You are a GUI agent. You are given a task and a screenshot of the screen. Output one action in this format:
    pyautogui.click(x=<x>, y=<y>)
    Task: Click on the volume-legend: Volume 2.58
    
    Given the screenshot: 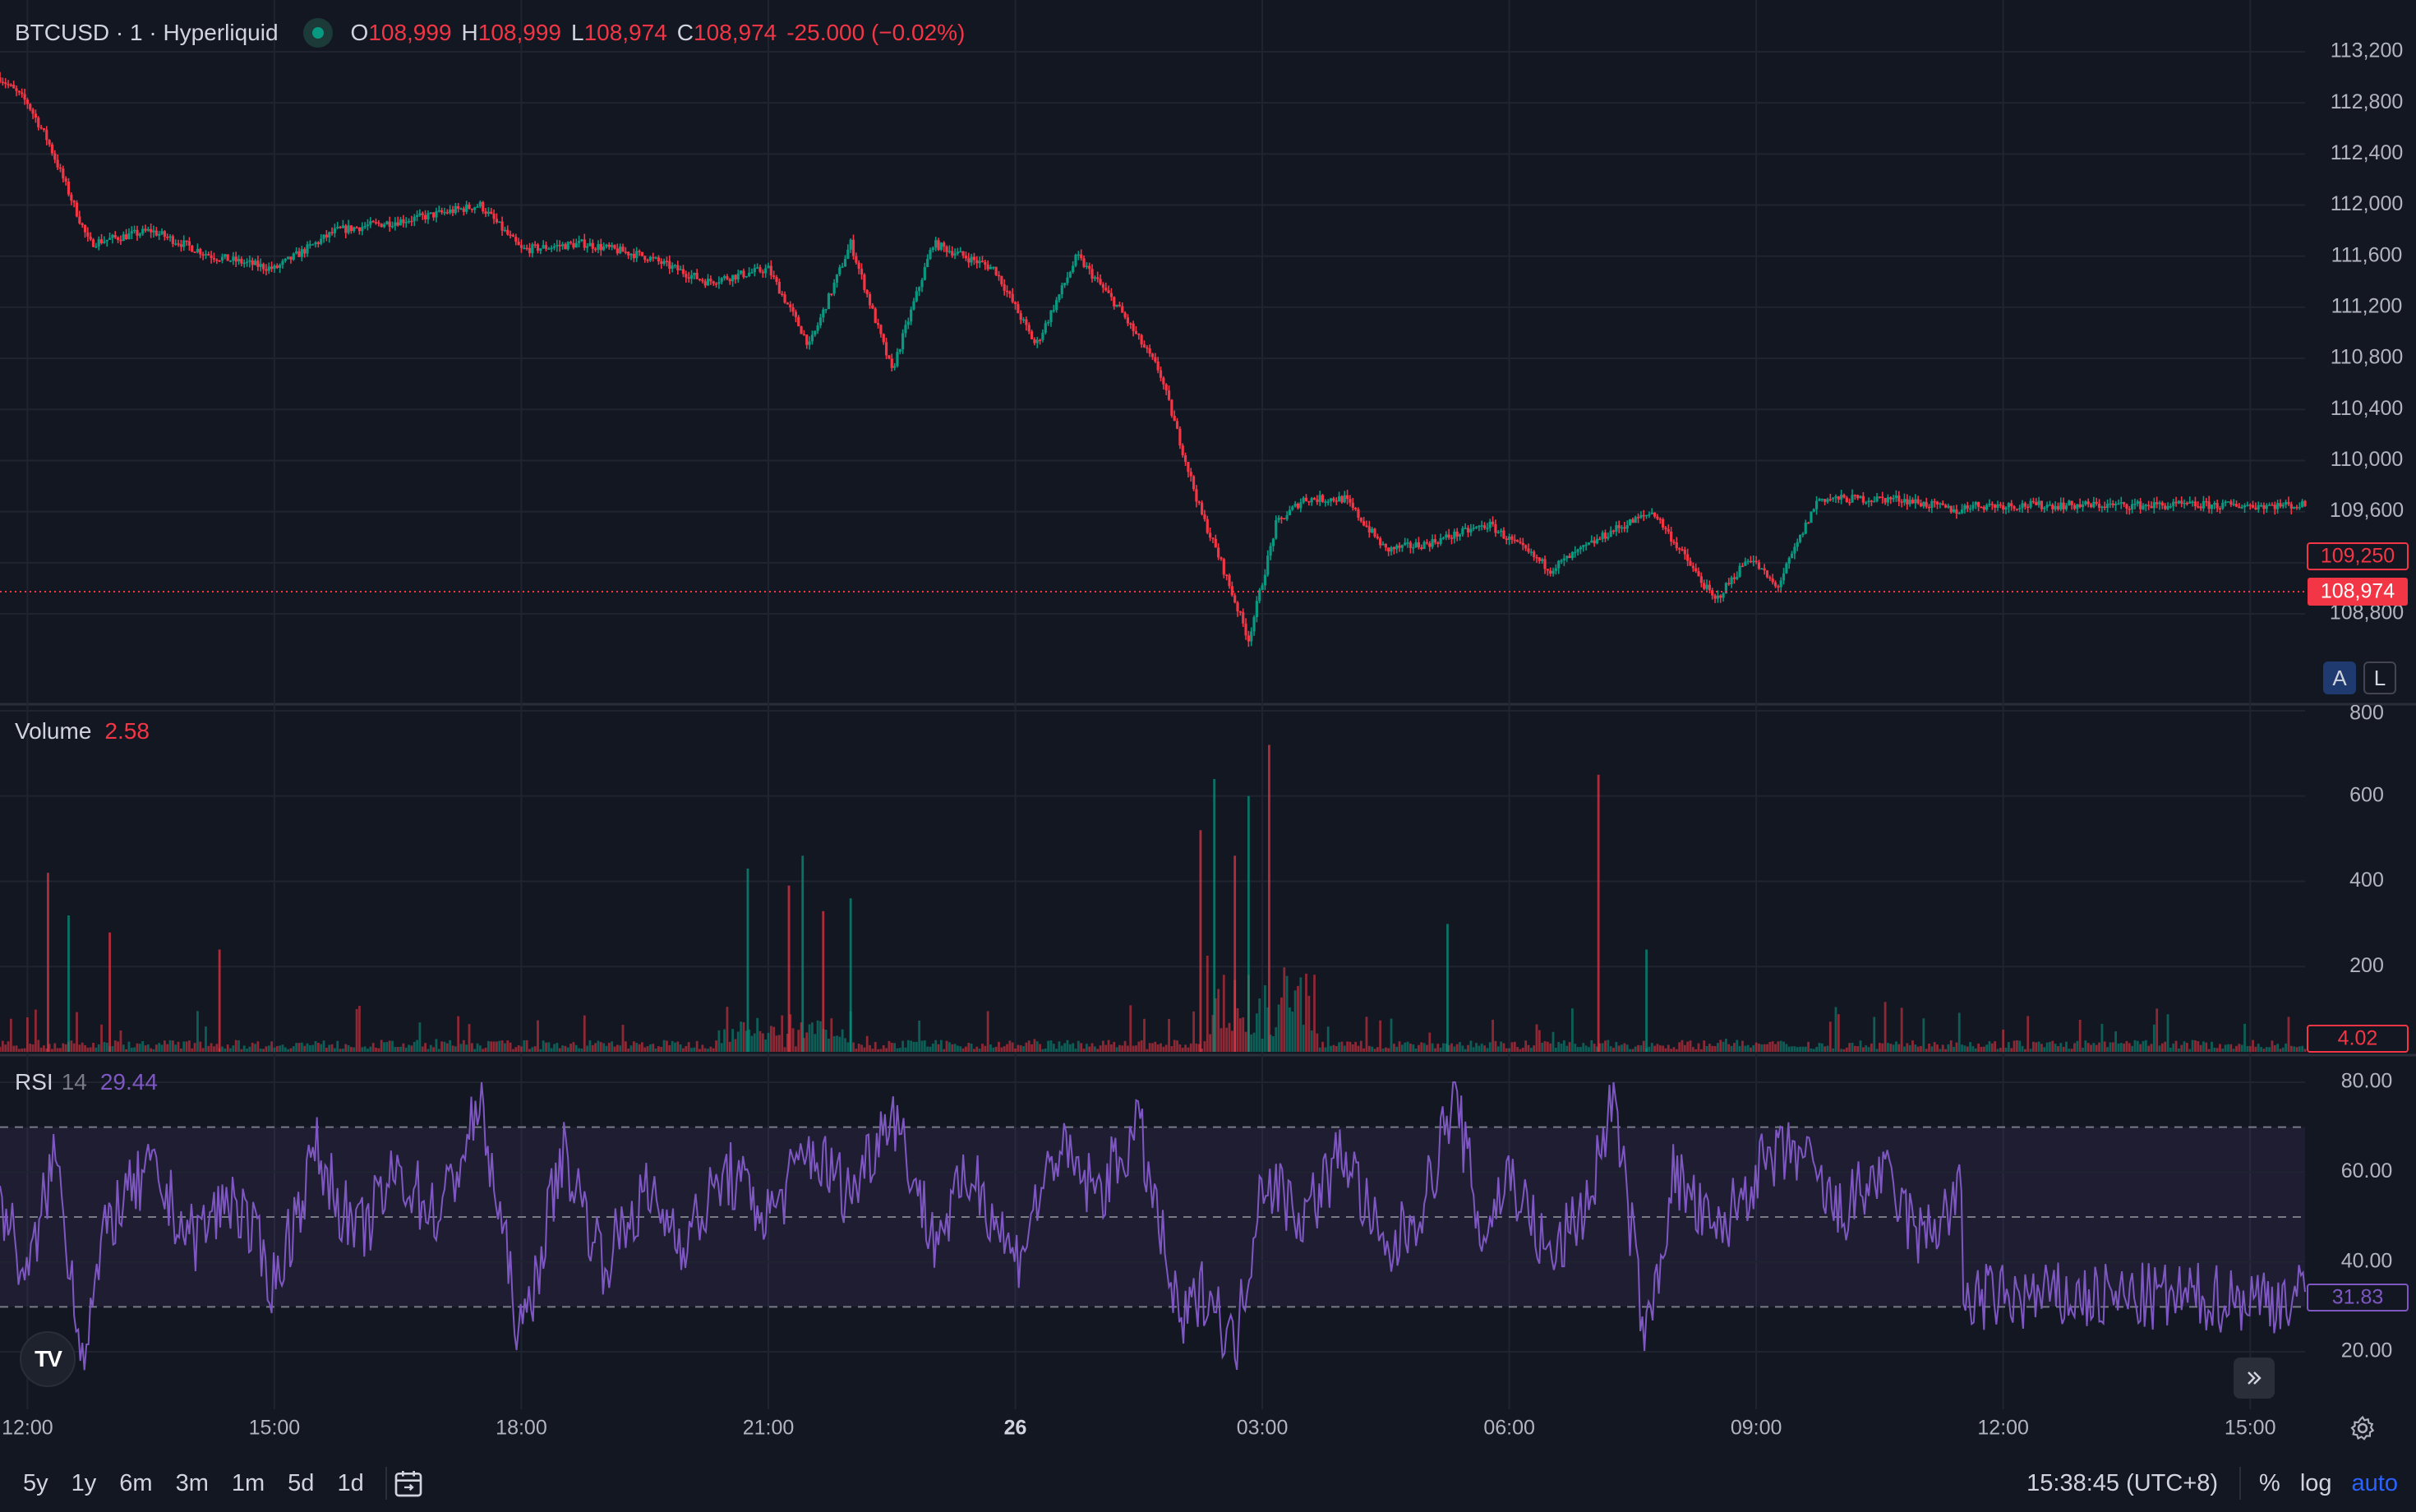 What is the action you would take?
    pyautogui.click(x=83, y=731)
    